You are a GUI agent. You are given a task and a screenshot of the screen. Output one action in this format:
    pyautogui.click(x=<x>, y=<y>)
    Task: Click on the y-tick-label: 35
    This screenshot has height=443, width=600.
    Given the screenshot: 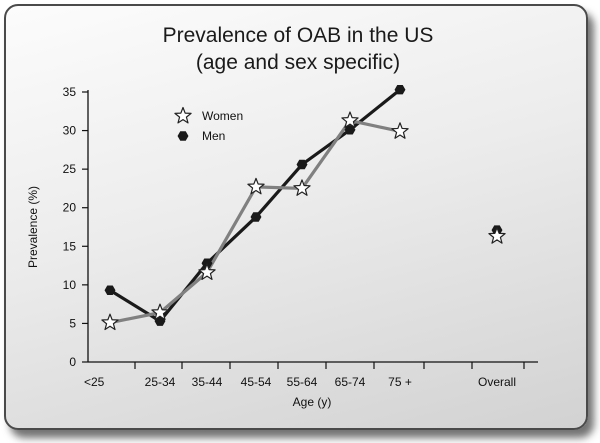 What is the action you would take?
    pyautogui.click(x=70, y=92)
    